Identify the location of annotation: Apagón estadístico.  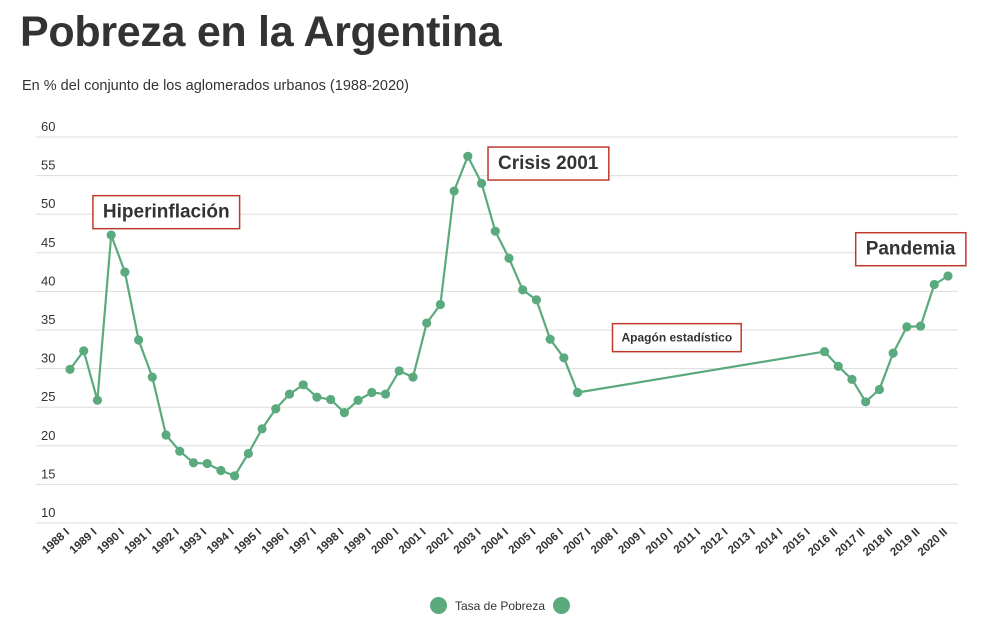
(676, 337).